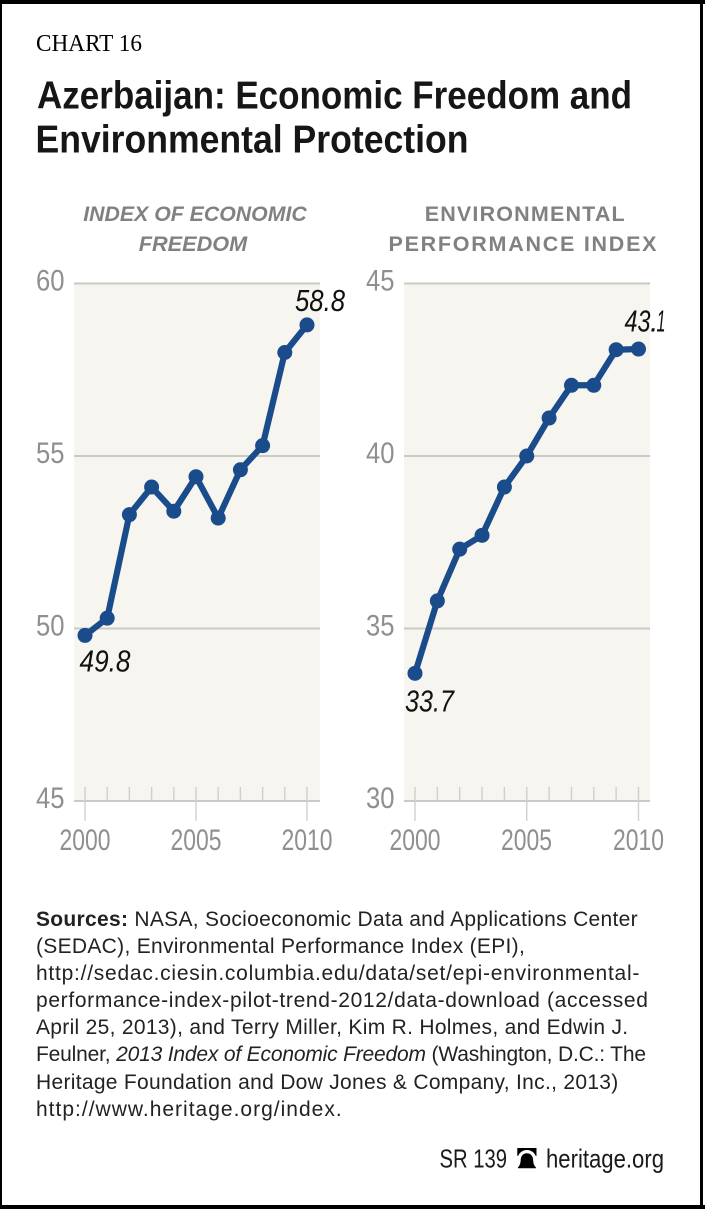 The height and width of the screenshot is (1209, 705). I want to click on svg-text: ENVIRONMENTAL, so click(525, 214).